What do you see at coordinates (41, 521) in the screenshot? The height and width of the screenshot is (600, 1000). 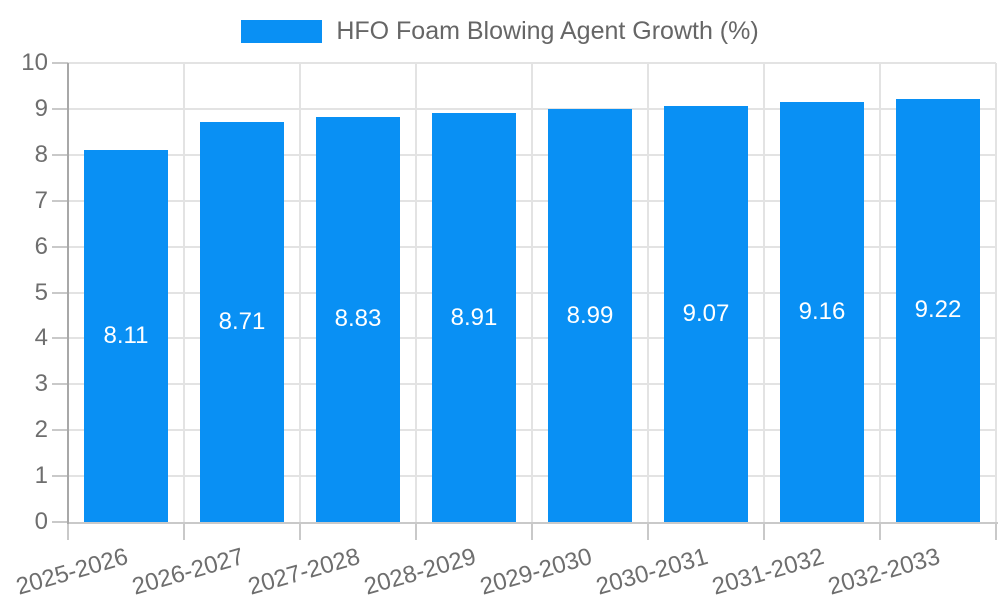 I see `y-tick-label: 0` at bounding box center [41, 521].